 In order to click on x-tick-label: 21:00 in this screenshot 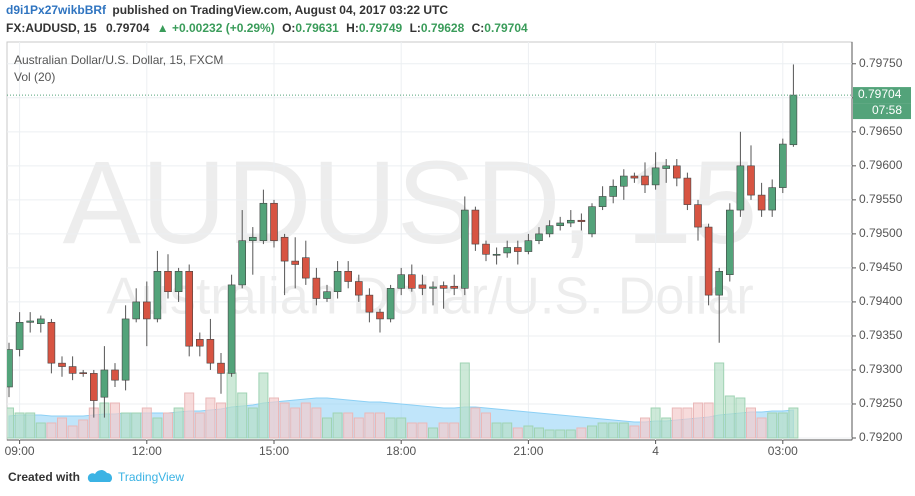, I will do `click(528, 451)`.